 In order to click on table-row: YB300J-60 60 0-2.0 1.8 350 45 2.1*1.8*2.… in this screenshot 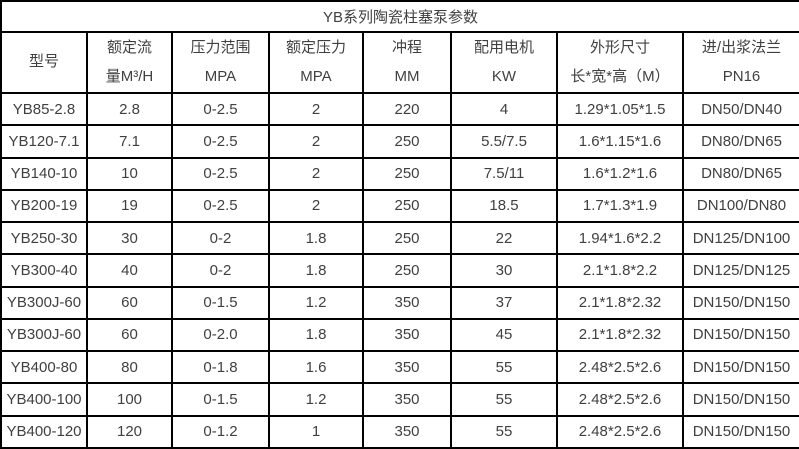, I will do `click(399, 335)`.